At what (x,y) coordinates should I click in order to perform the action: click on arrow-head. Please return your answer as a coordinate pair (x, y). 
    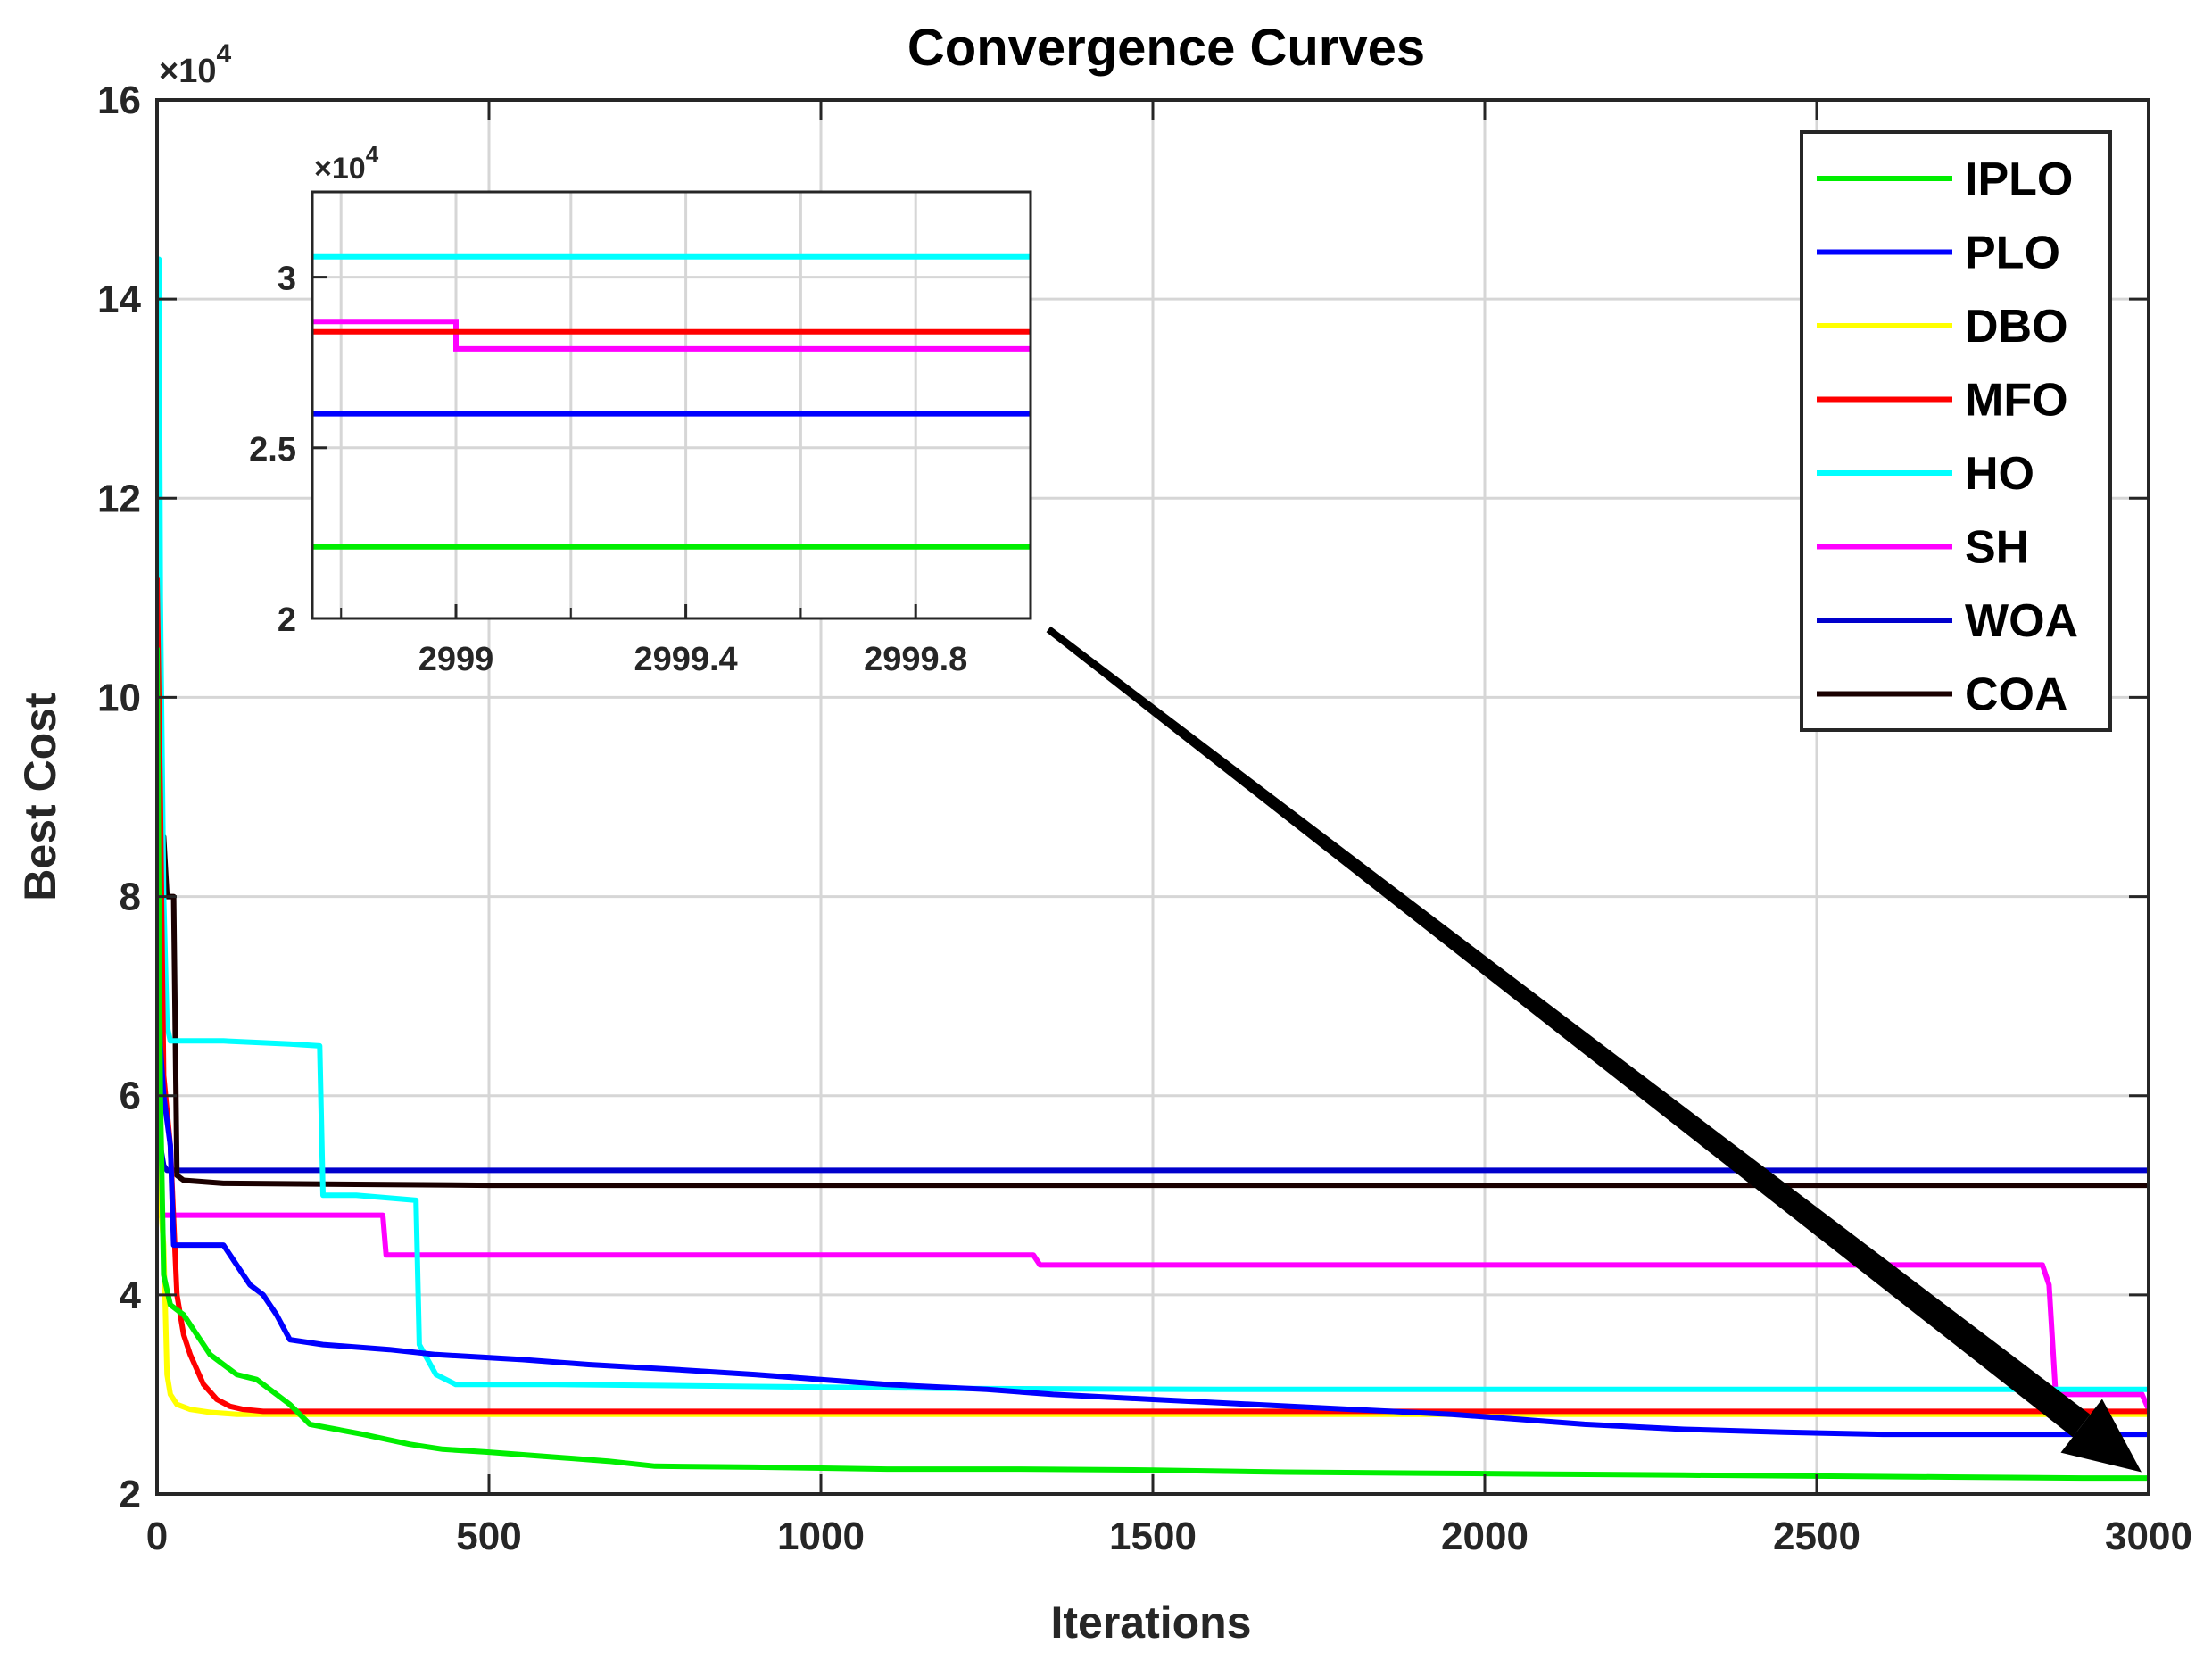
    Looking at the image, I should click on (2101, 1436).